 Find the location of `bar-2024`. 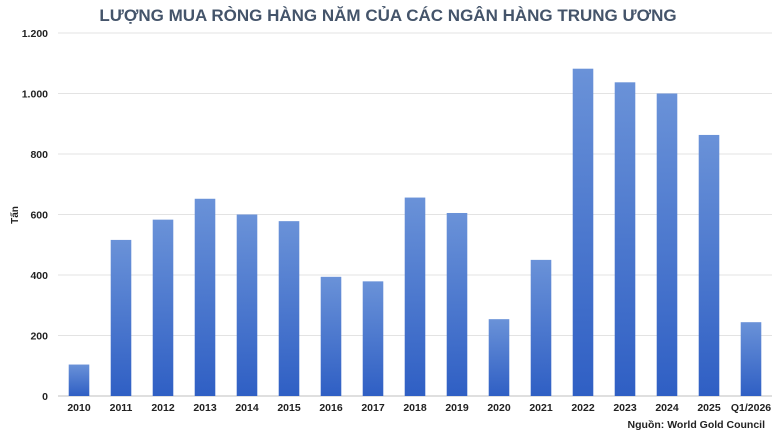

bar-2024 is located at coordinates (667, 244).